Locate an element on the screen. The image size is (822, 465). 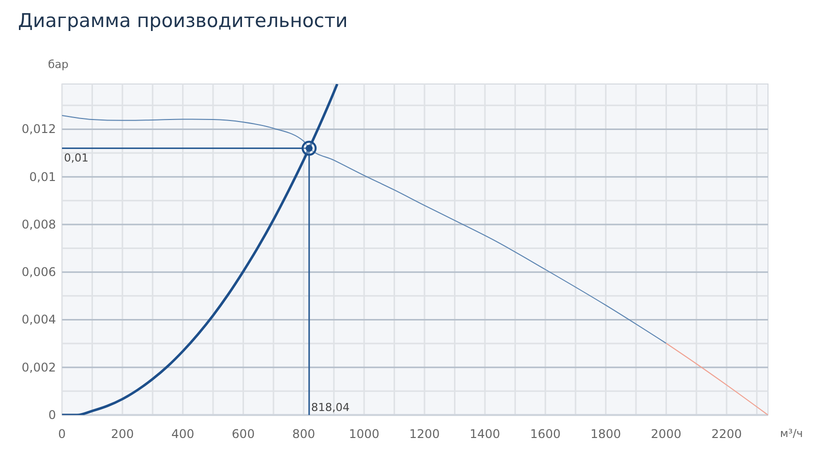
y-tick-label: 0,004 is located at coordinates (39, 319).